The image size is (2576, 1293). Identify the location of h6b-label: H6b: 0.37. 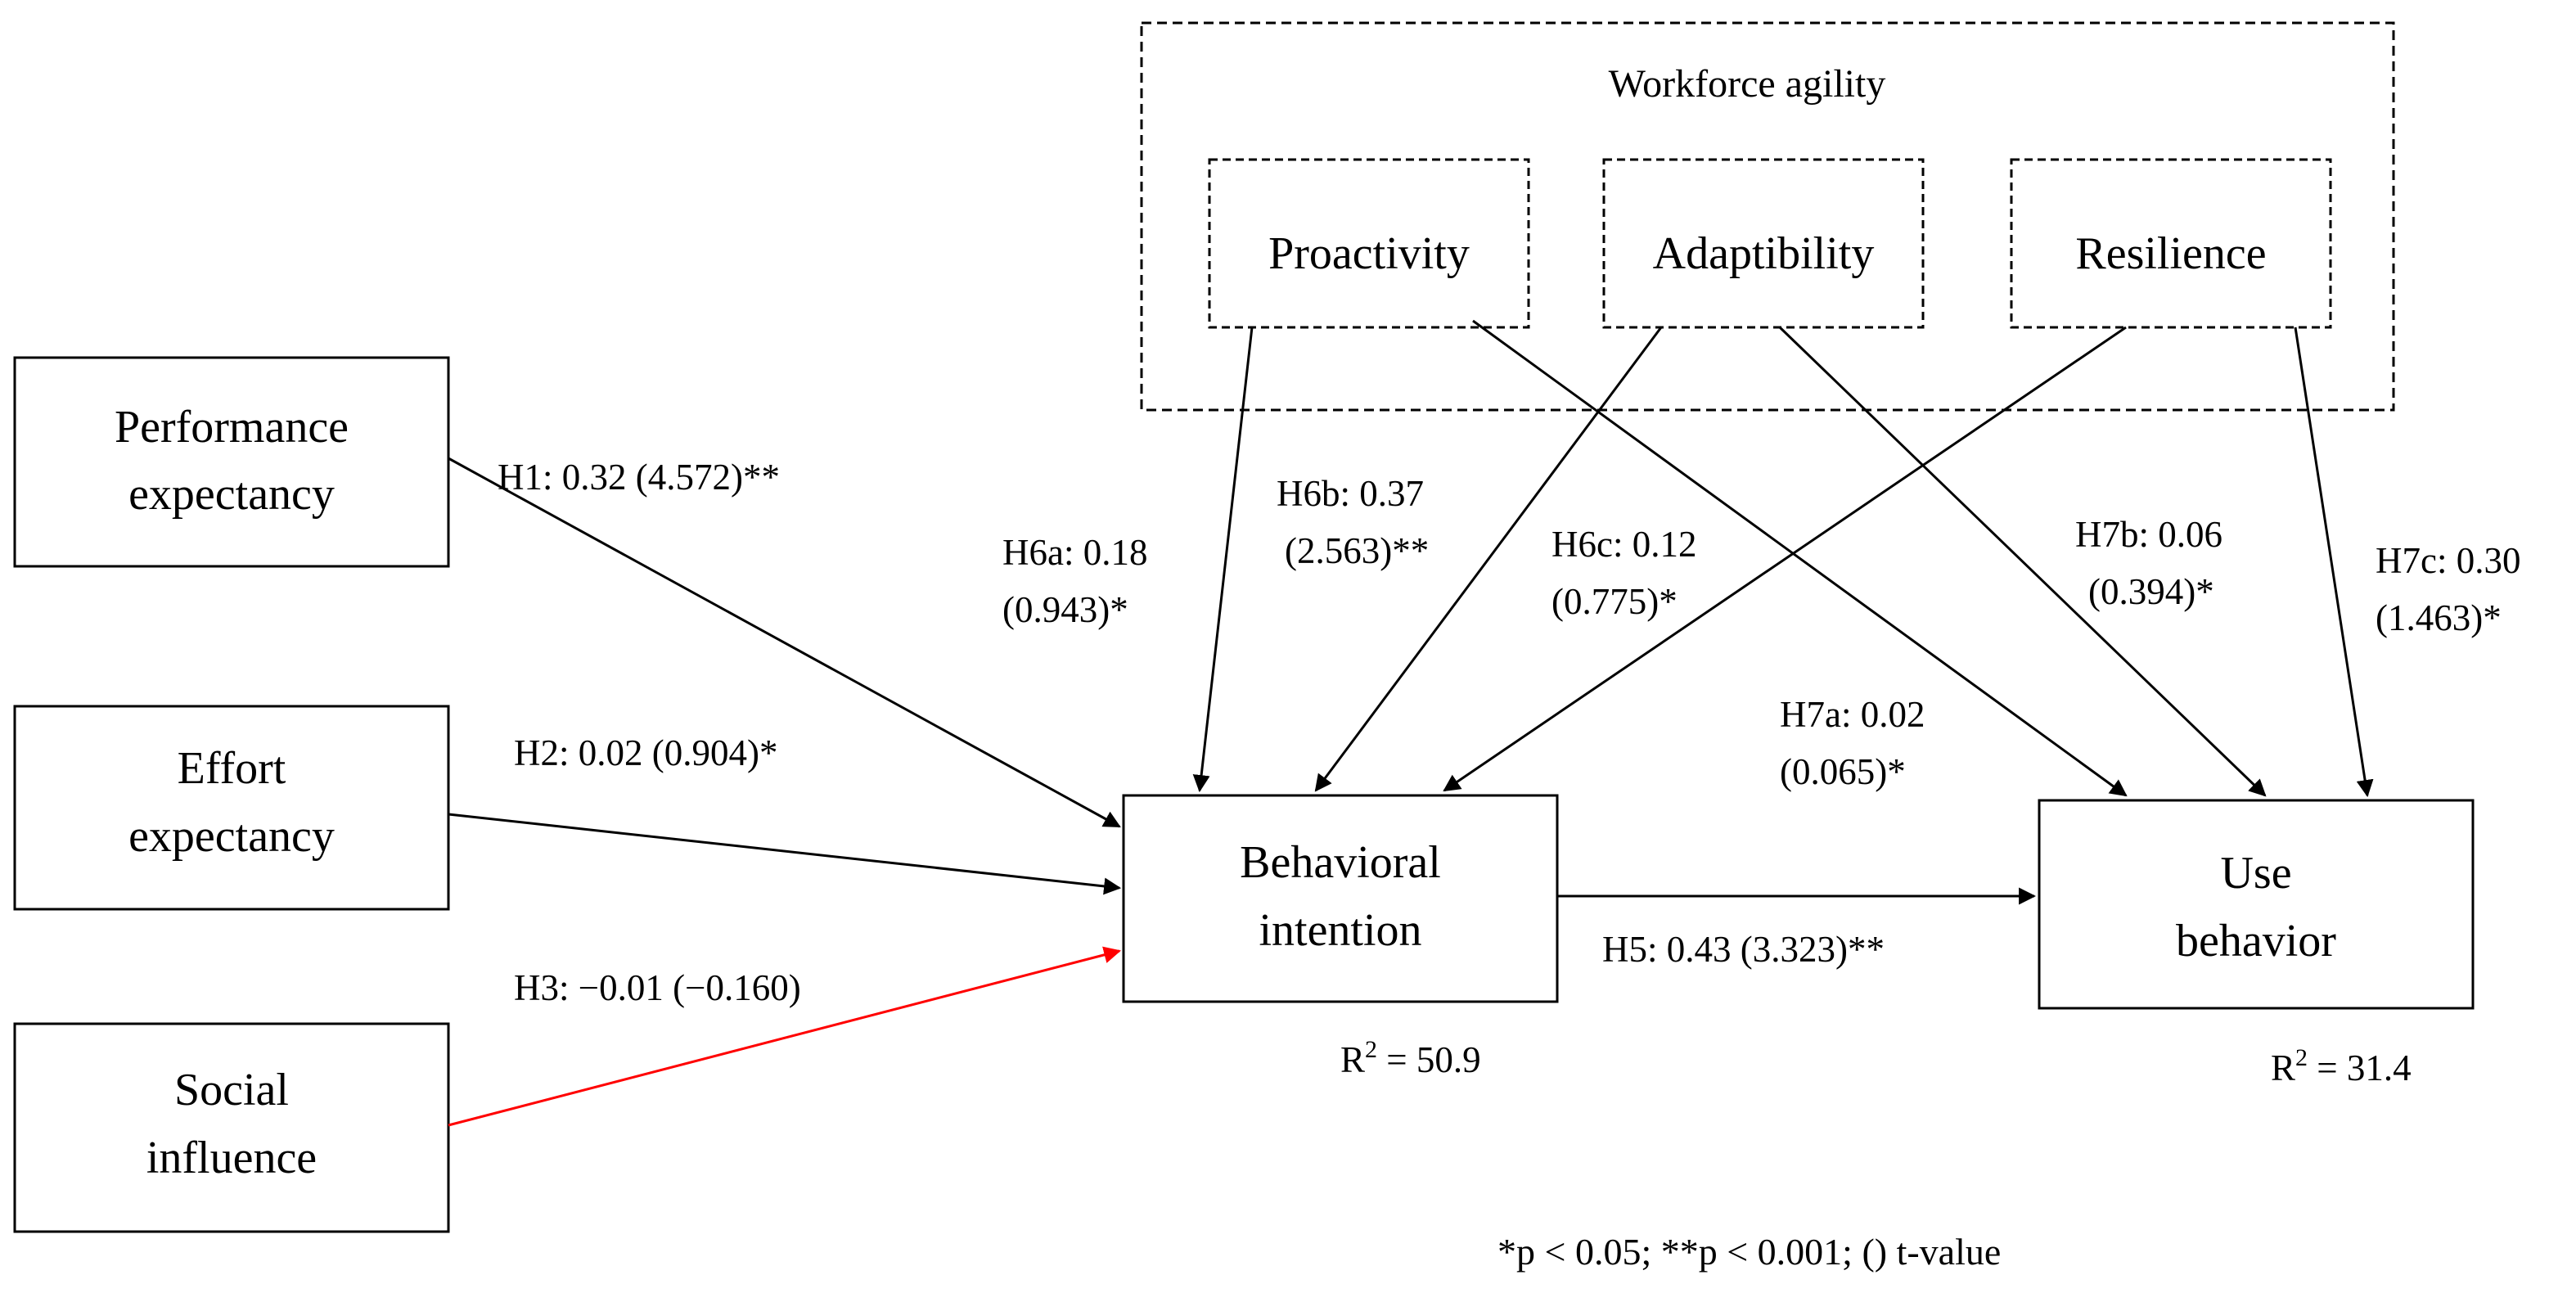
(1351, 493).